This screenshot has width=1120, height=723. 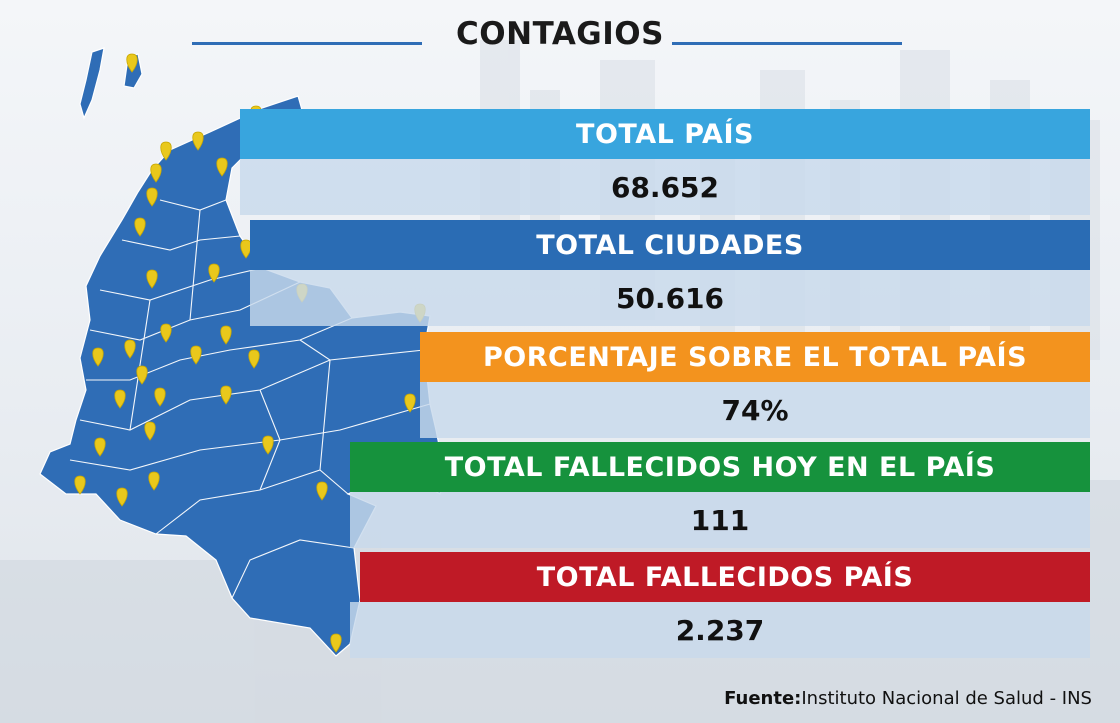 What do you see at coordinates (720, 630) in the screenshot?
I see `row-value-fallecidos-pais: 2.237` at bounding box center [720, 630].